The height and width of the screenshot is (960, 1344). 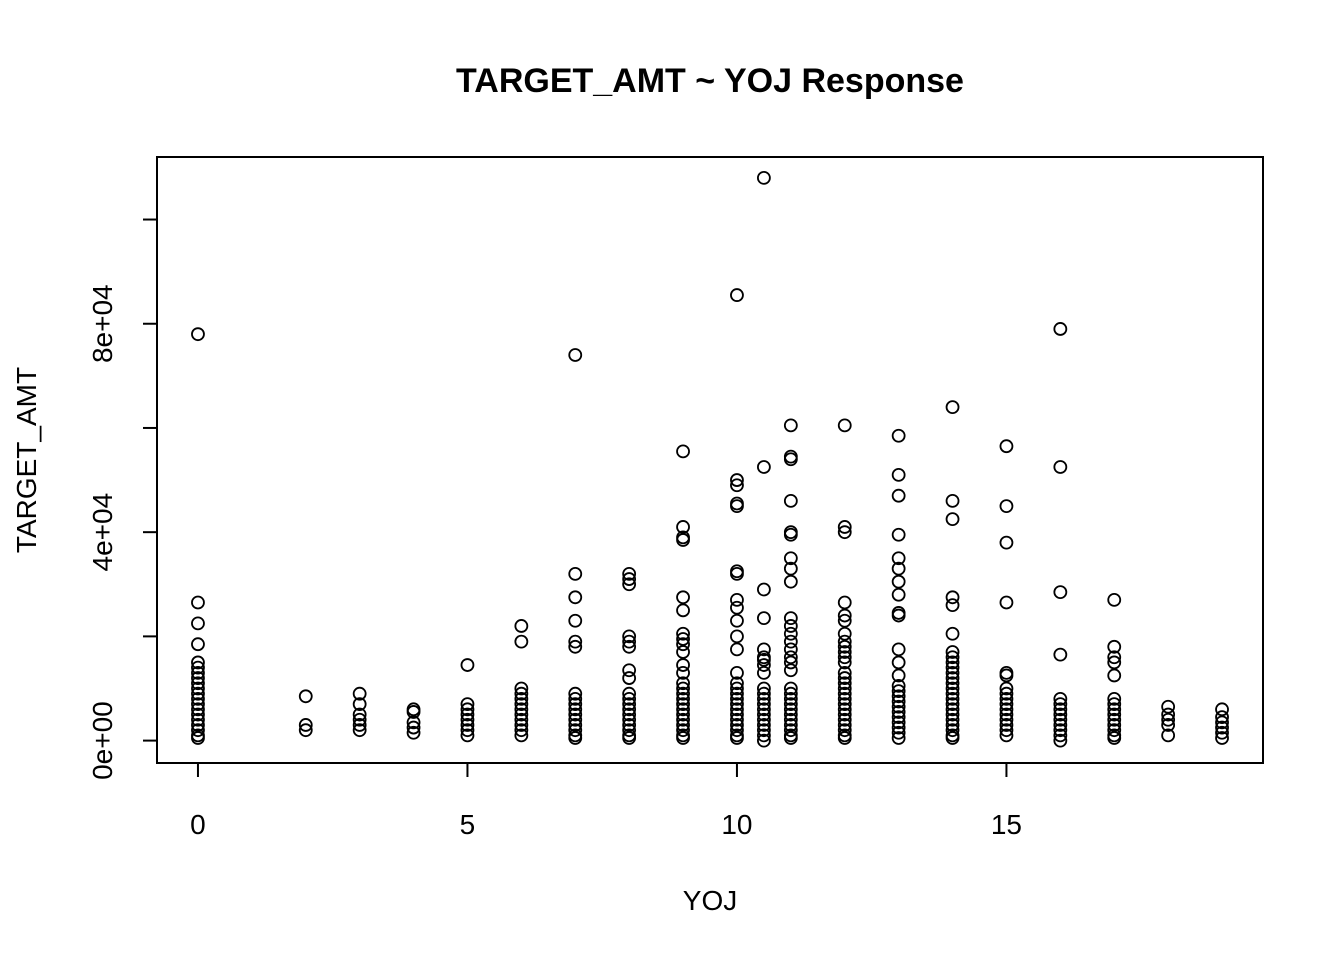 What do you see at coordinates (710, 81) in the screenshot?
I see `chart-title: TARGET_AMT ~ YOJ Response` at bounding box center [710, 81].